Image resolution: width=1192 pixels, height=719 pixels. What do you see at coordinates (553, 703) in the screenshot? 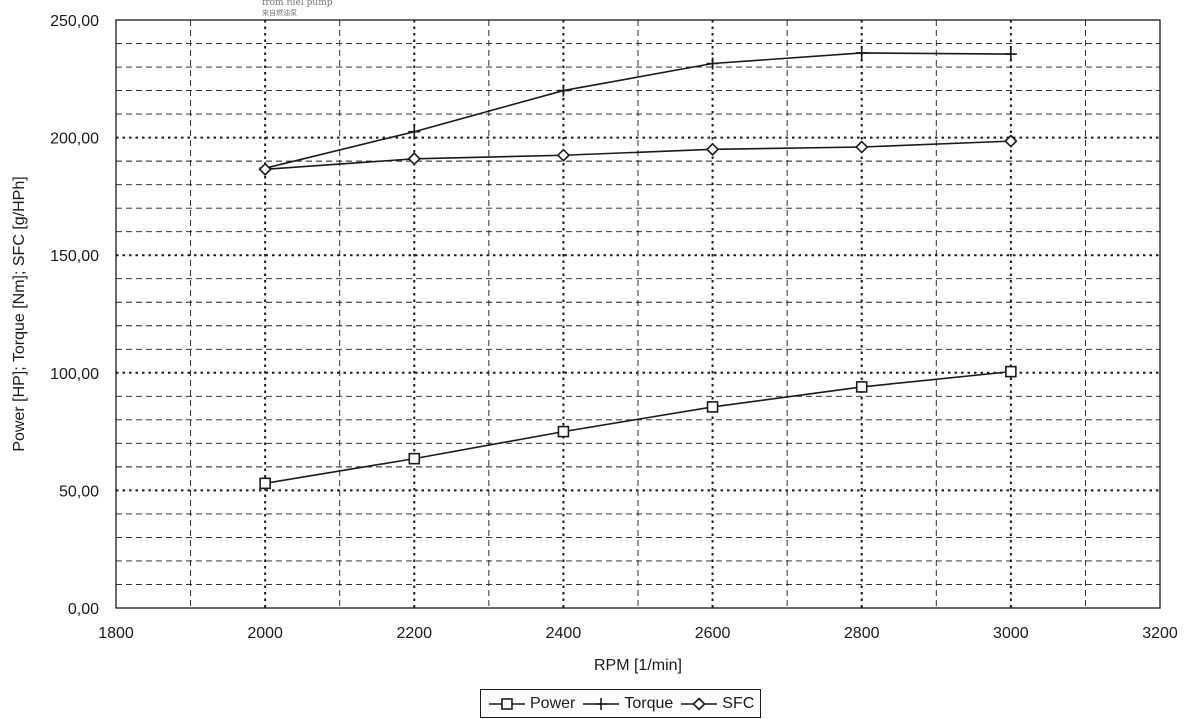
I see `legend-label: Power` at bounding box center [553, 703].